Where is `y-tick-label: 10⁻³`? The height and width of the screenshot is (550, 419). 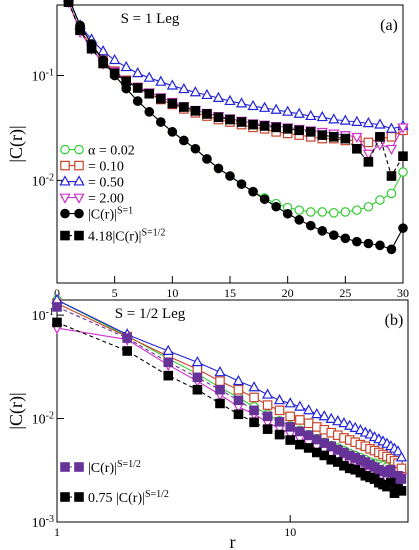 y-tick-label: 10⁻³ is located at coordinates (43, 523).